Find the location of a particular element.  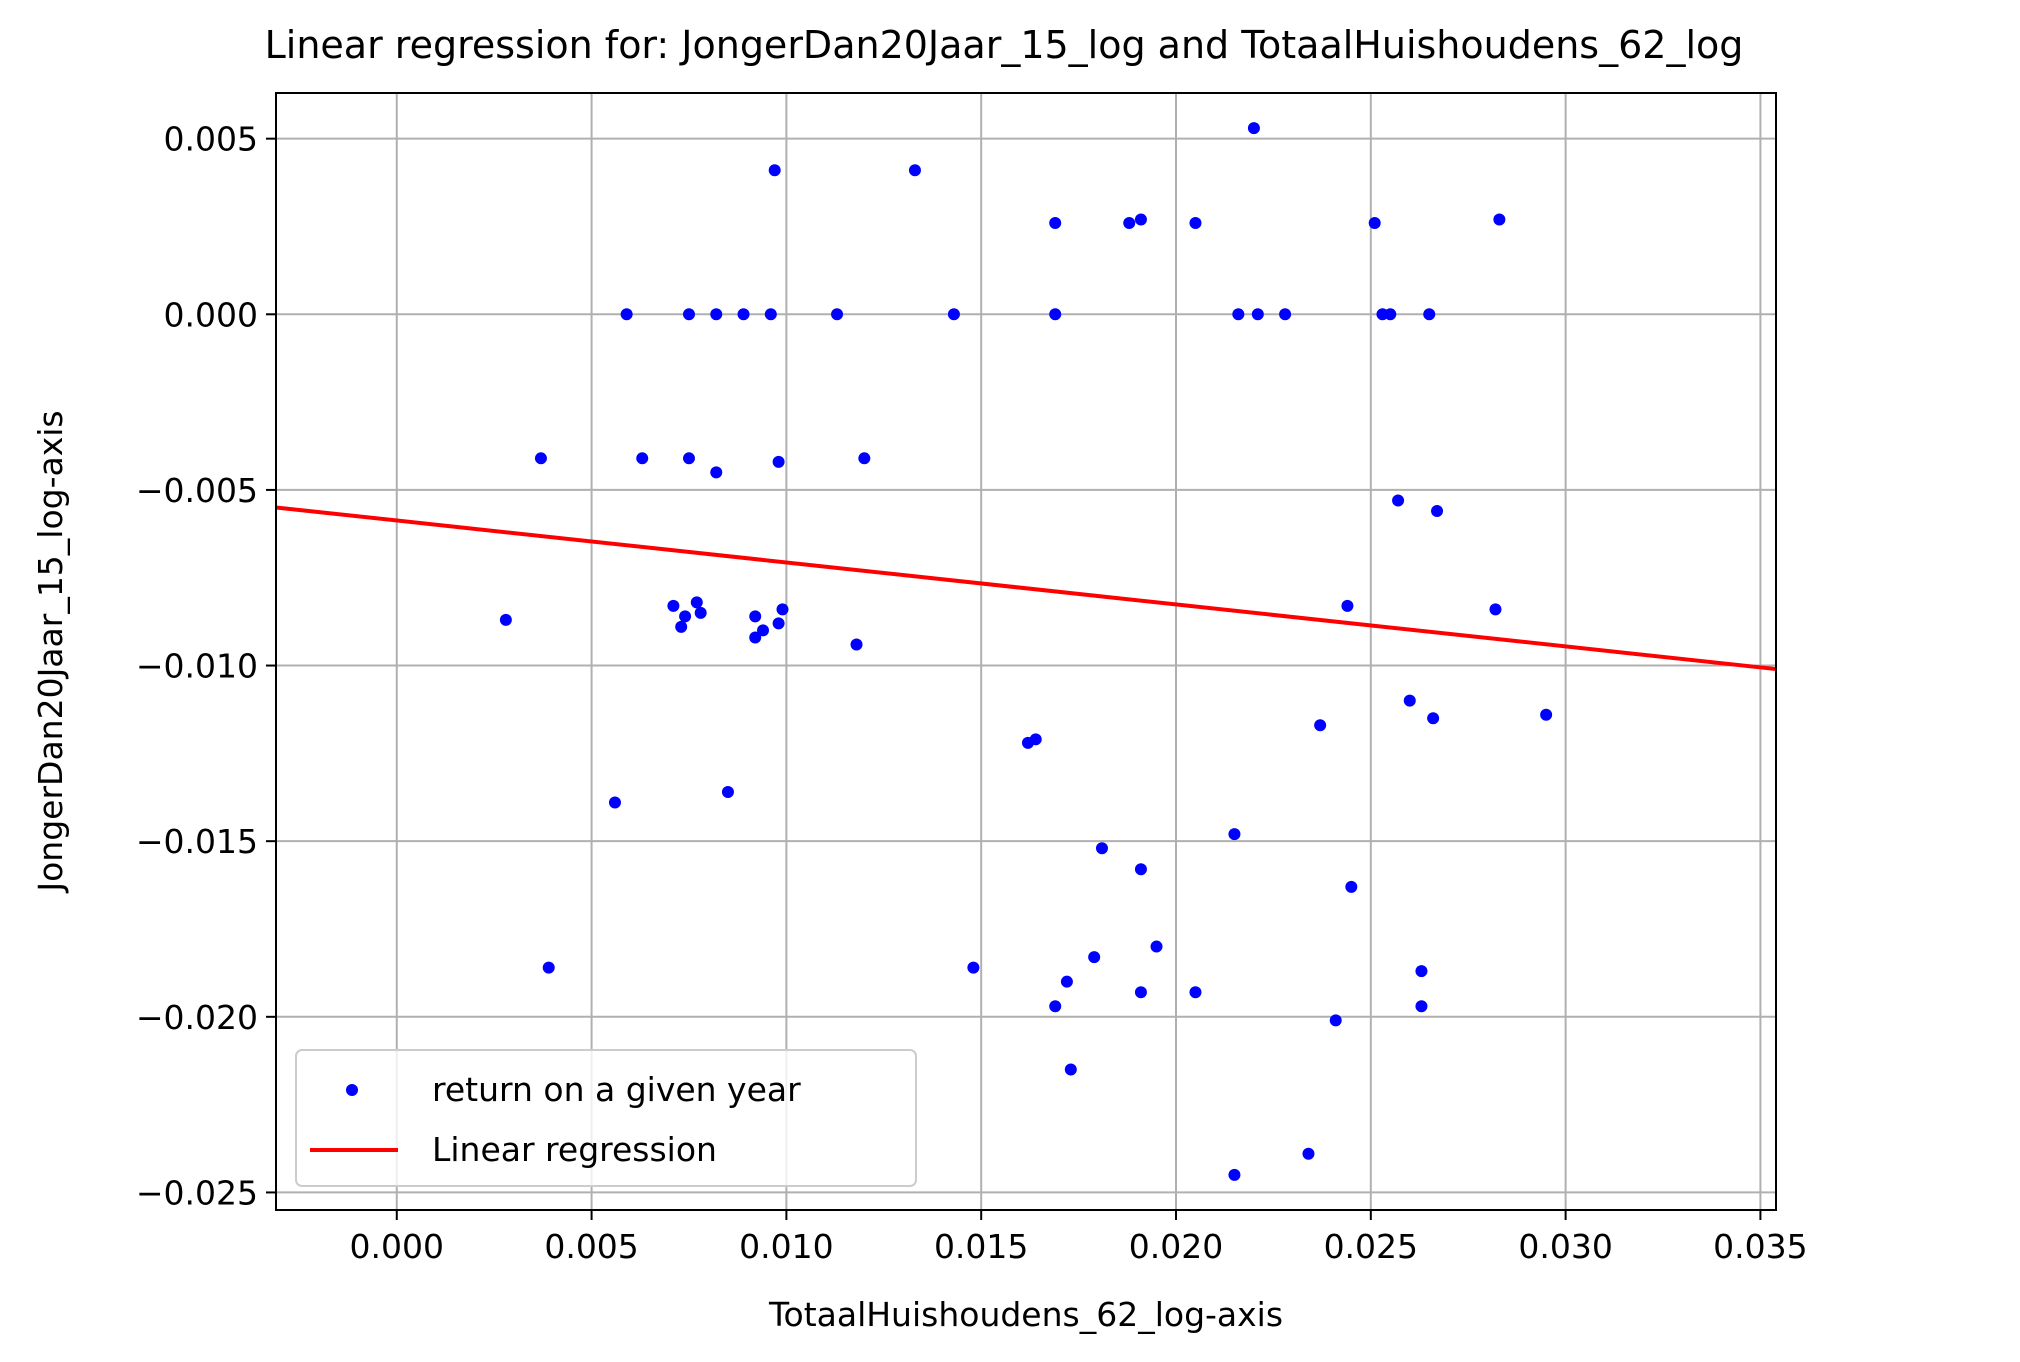

y-tick-label: 0.000 is located at coordinates (211, 314).